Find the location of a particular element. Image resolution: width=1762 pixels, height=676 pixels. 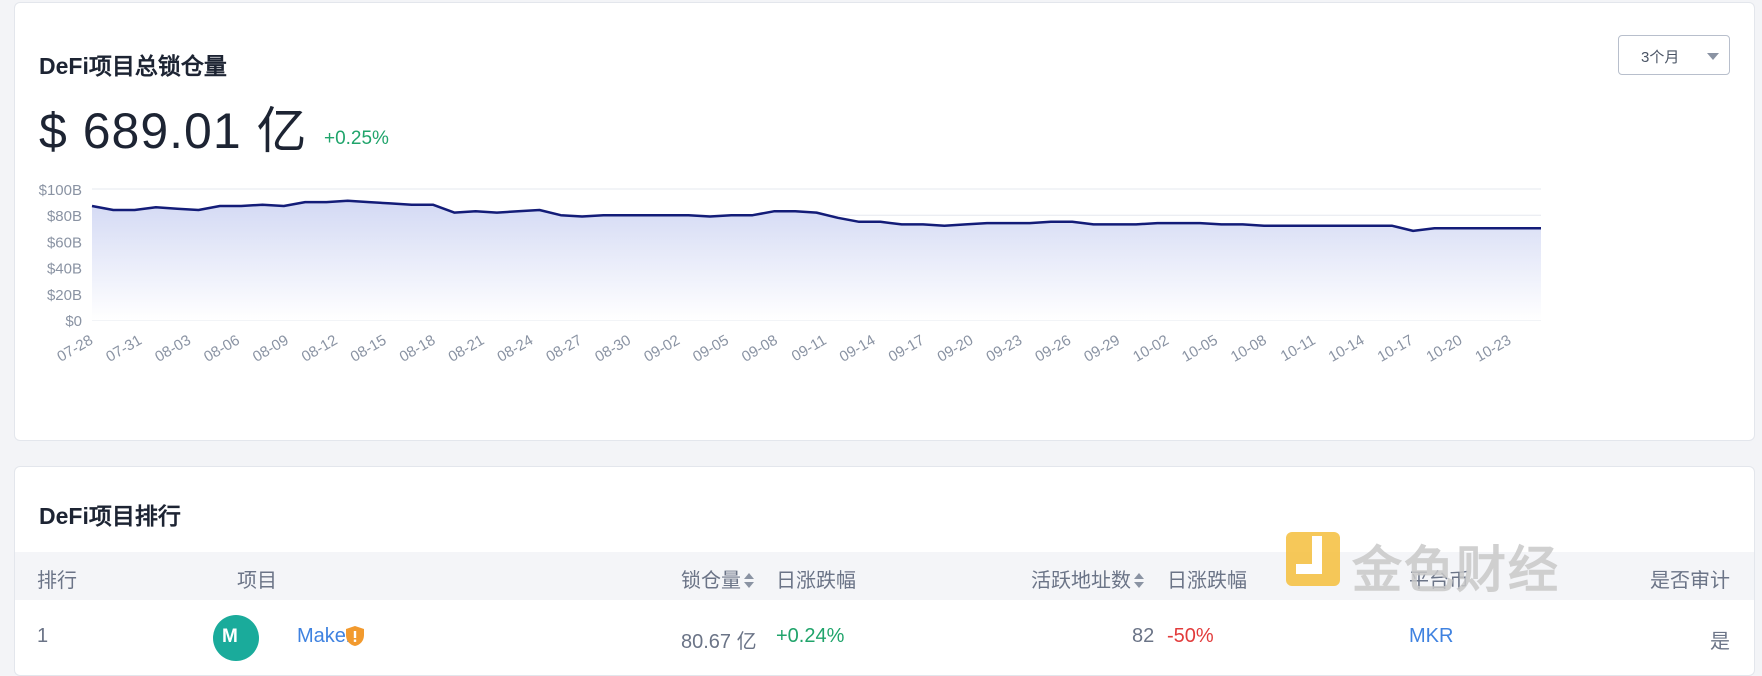

header-tvl-change: 日涨跌幅 is located at coordinates (816, 581).